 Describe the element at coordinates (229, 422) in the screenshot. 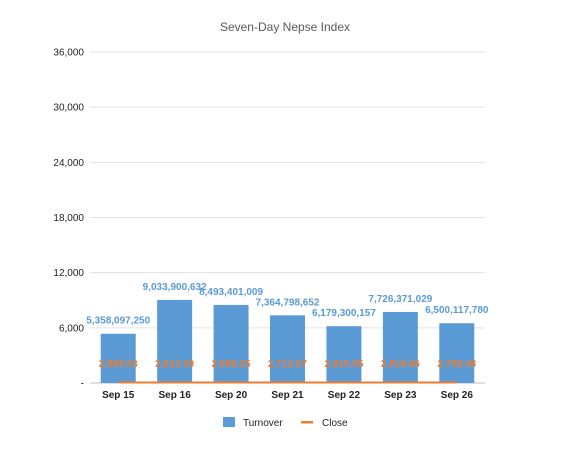

I see `legend-swatch-turnover` at that location.